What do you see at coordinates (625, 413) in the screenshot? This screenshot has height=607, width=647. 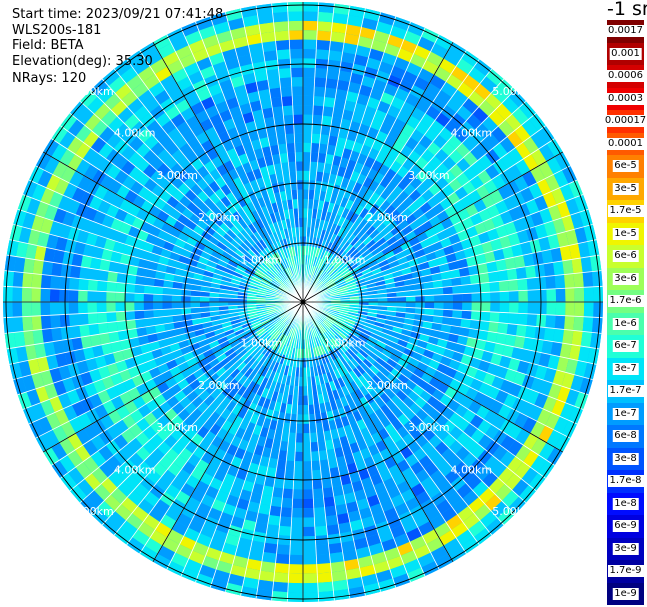 I see `colorbar-level-label: 1e-7` at bounding box center [625, 413].